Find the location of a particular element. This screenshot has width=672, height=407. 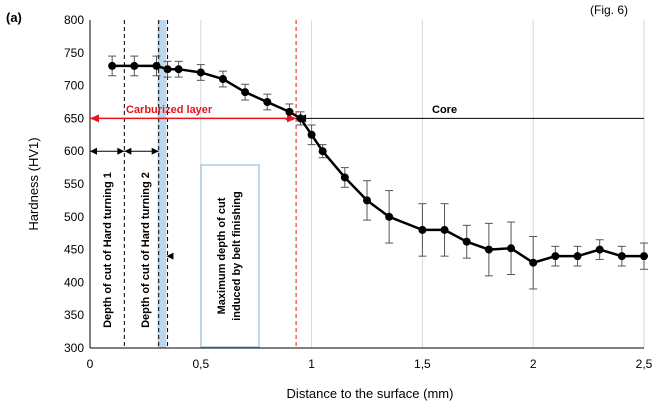

header-fragment: (Fig. 6) is located at coordinates (609, 10).